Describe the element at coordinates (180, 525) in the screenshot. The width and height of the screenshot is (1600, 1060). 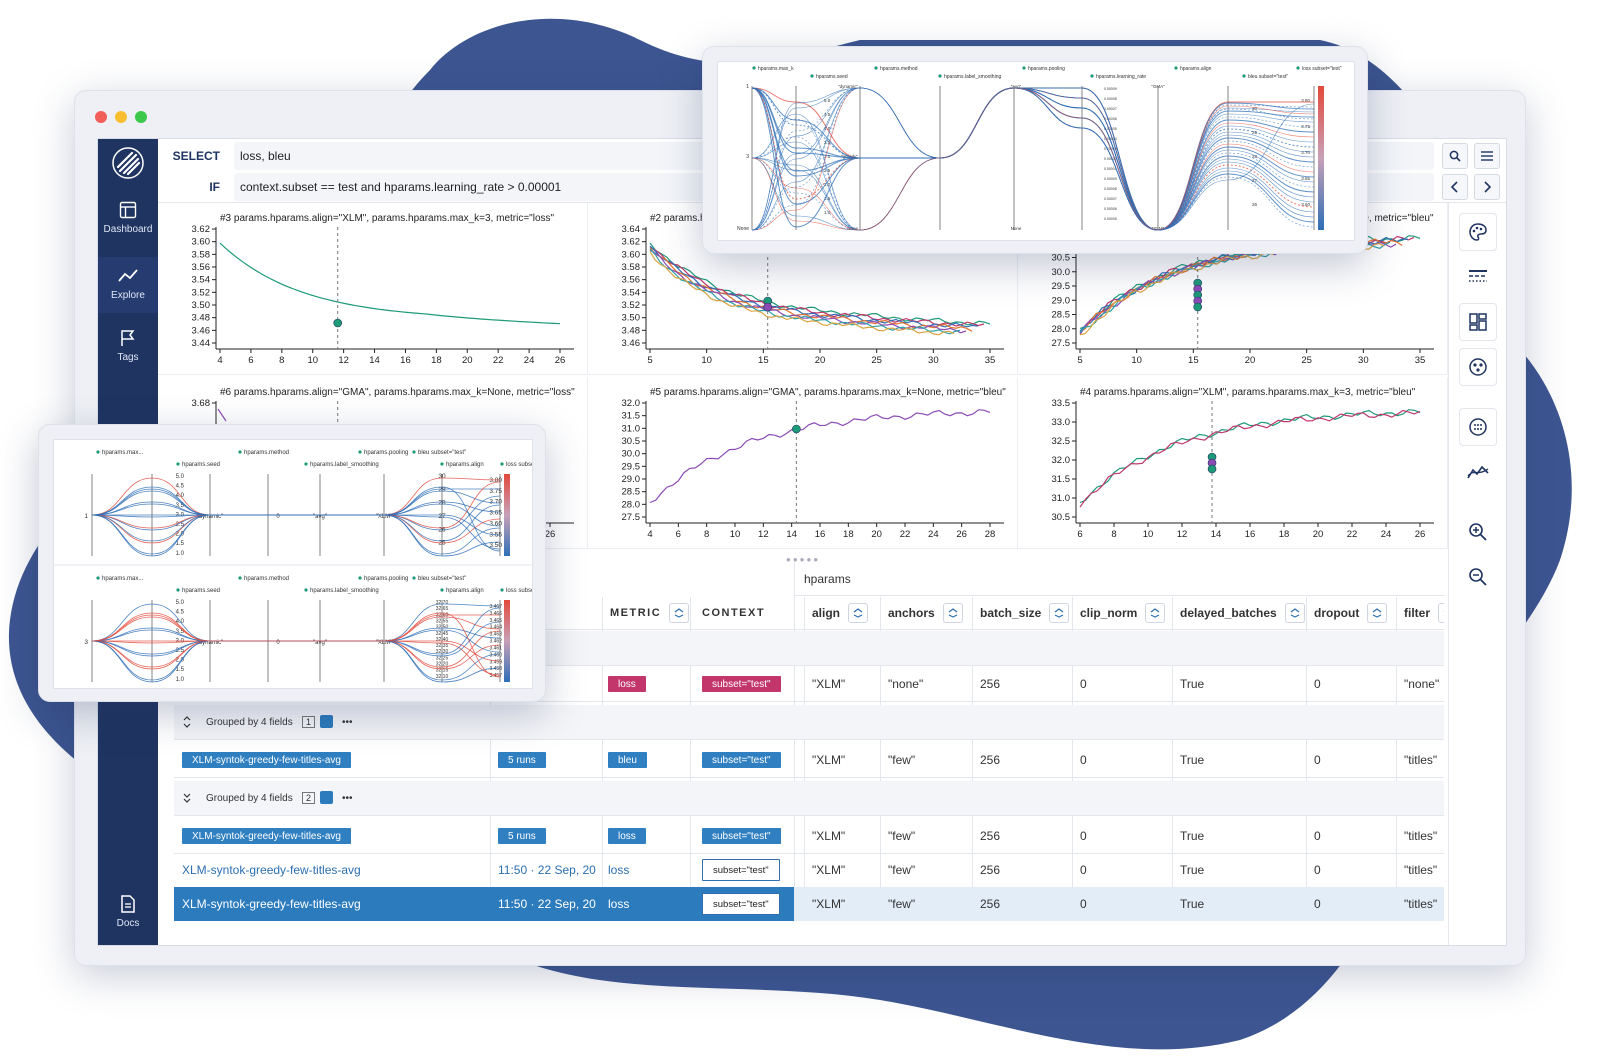
I see `tick-label: 2.5` at that location.